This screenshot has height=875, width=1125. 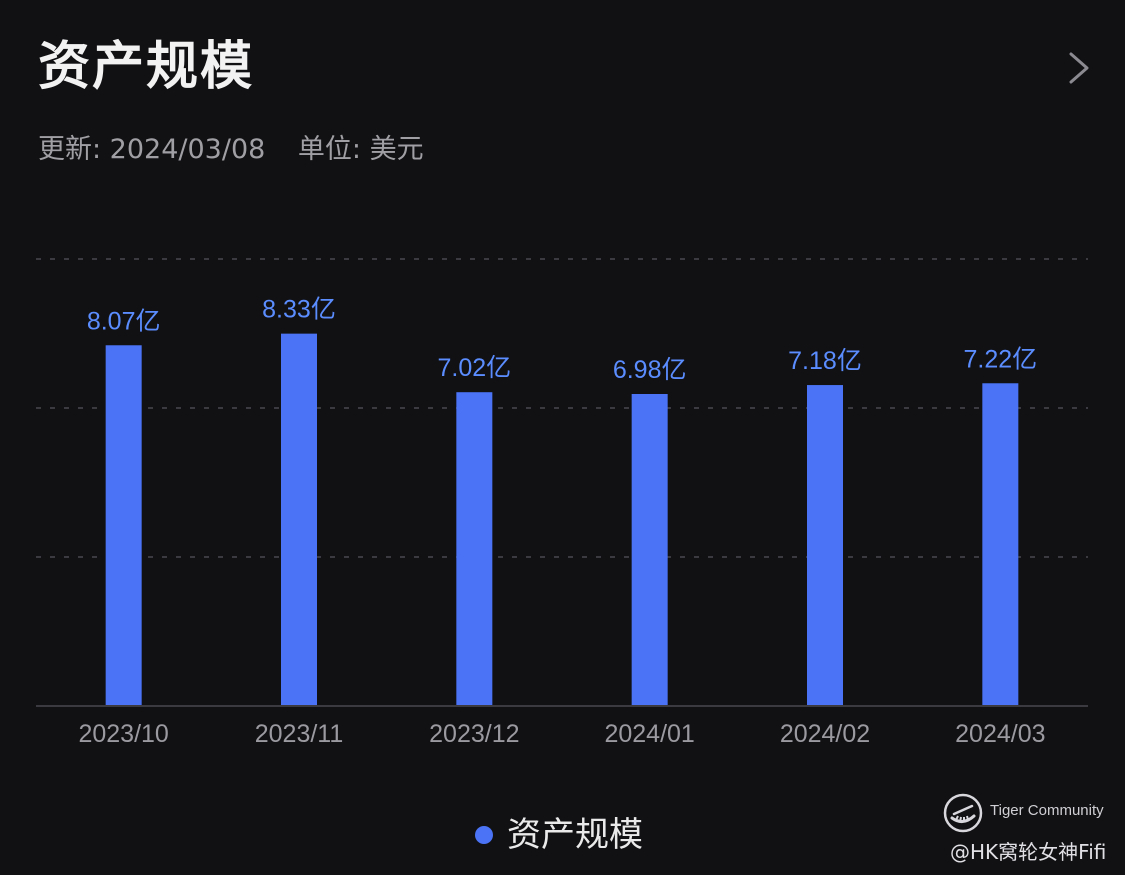 What do you see at coordinates (575, 835) in the screenshot?
I see `legend-label: 资产规模` at bounding box center [575, 835].